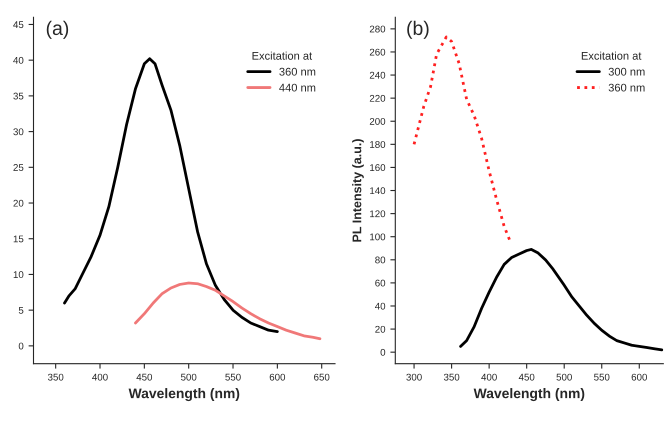  Describe the element at coordinates (322, 377) in the screenshot. I see `x-tick-label: 650` at that location.